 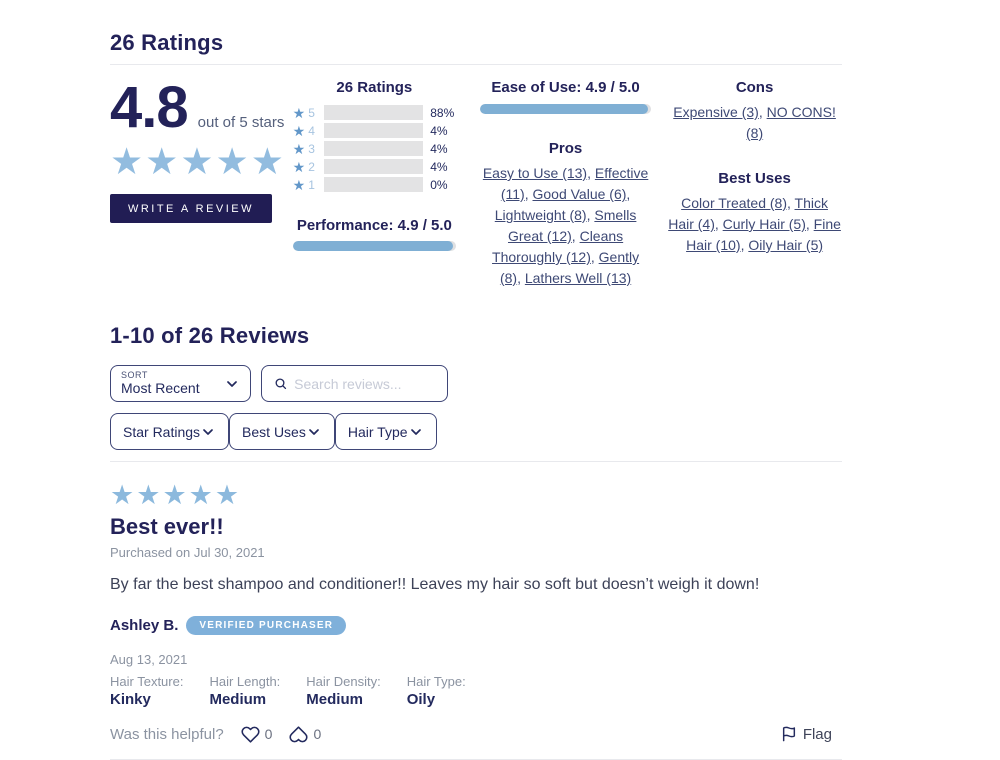 I want to click on attribute: Hair Density: Medium, so click(x=343, y=691).